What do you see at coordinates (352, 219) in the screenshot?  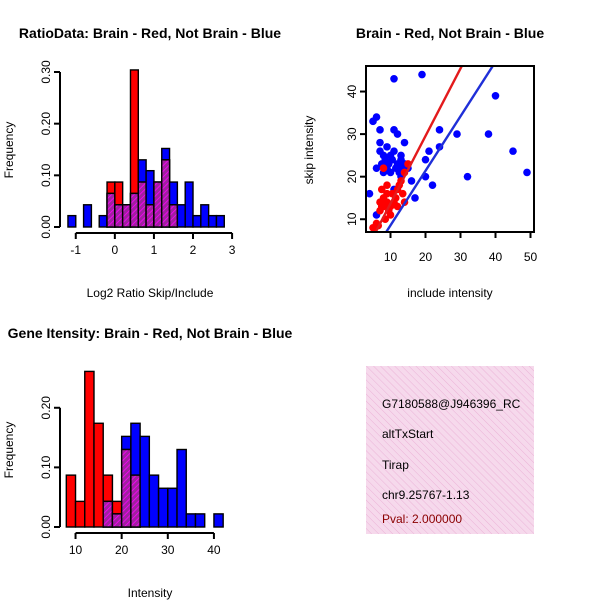 I see `scatter-y-tick-label: 10` at bounding box center [352, 219].